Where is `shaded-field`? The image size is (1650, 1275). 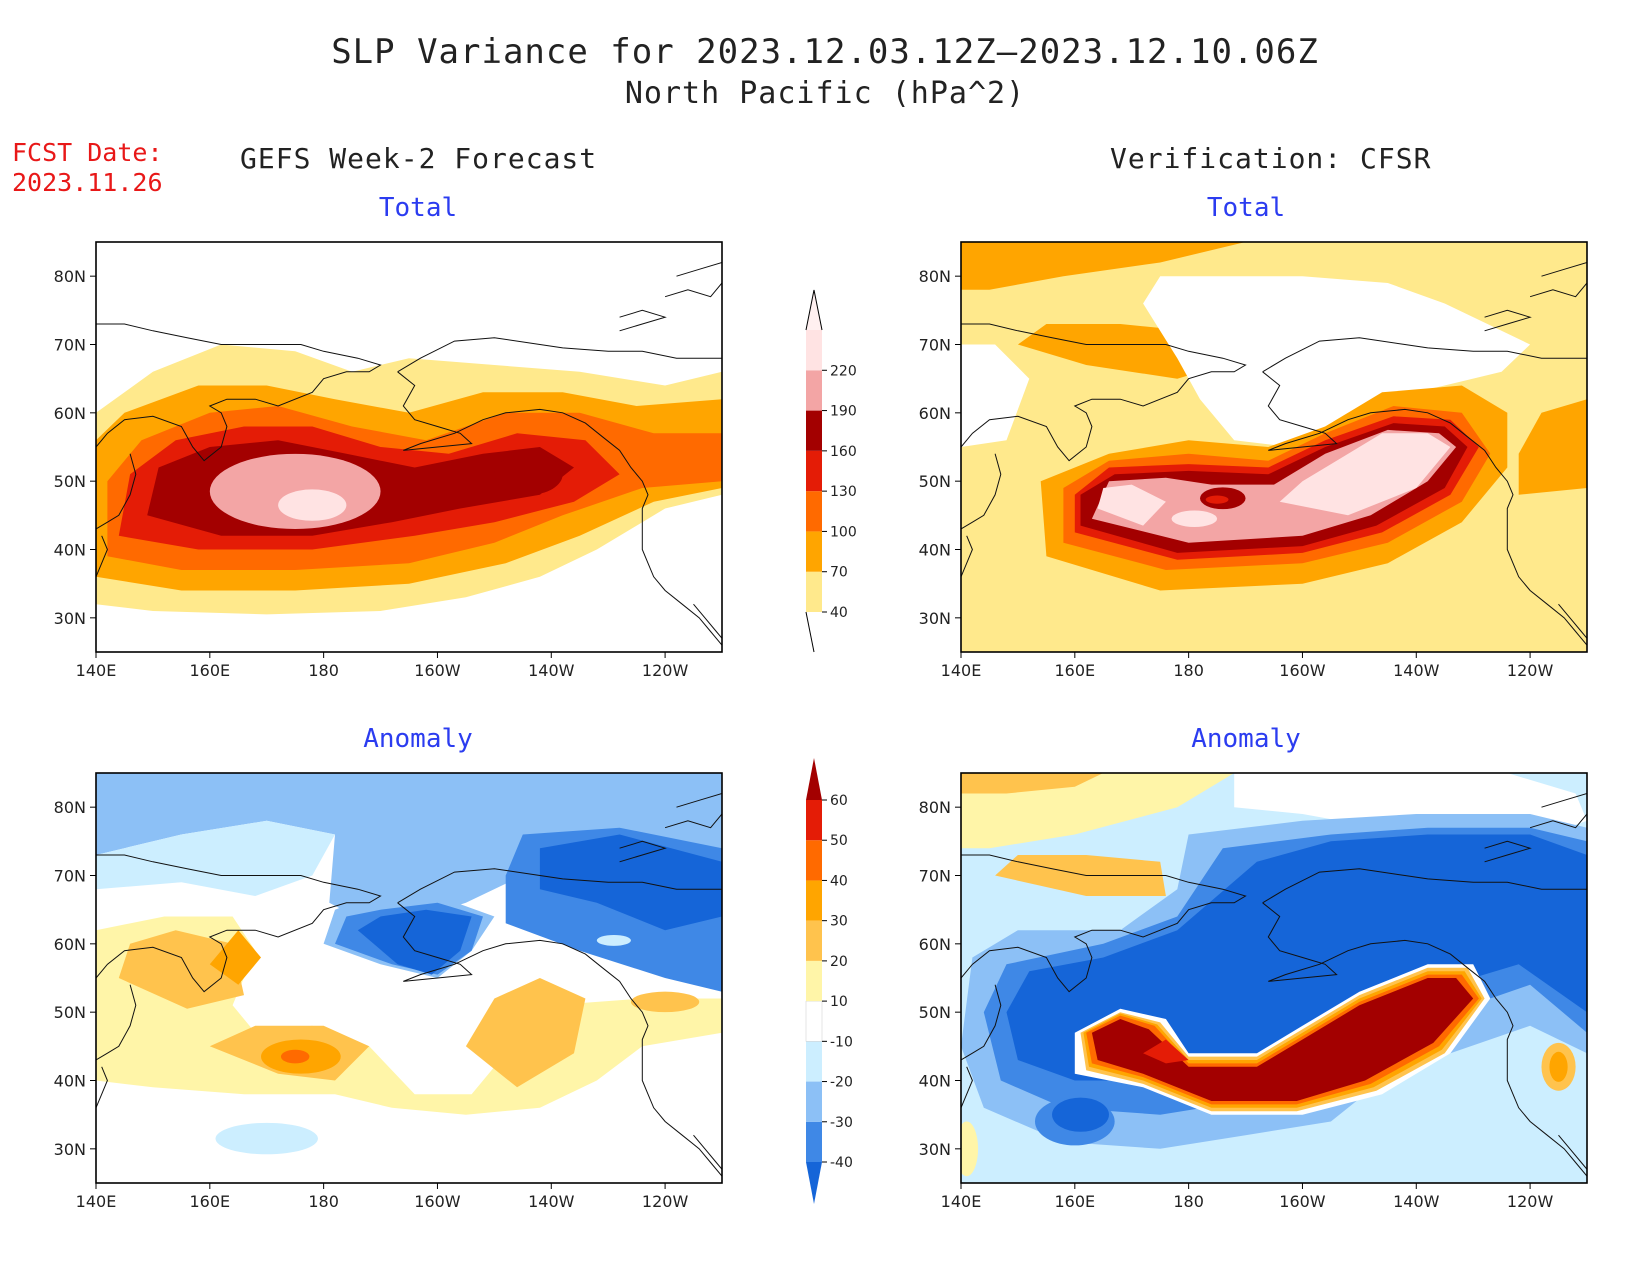
shaded-field is located at coordinates (1274, 978).